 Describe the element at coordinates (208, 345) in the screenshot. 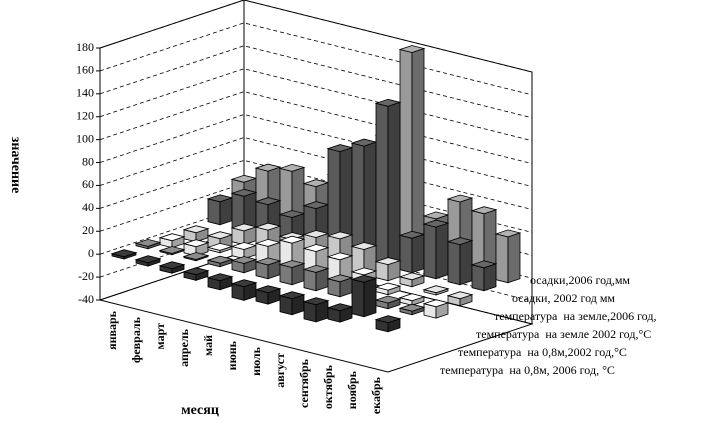

I see `x-tick-label: май` at that location.